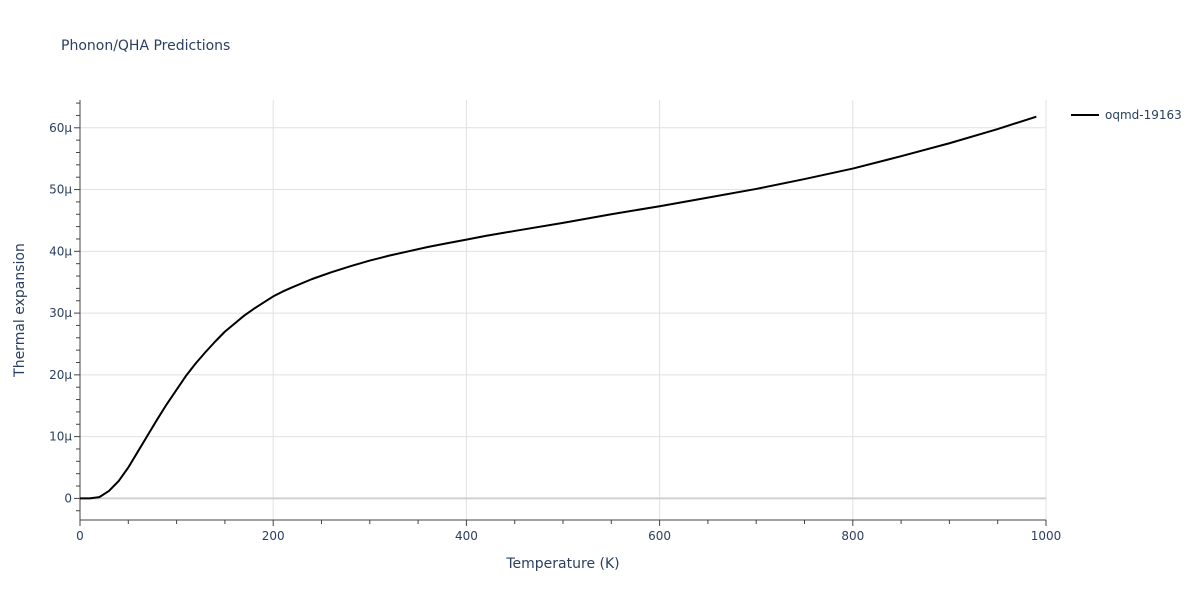  Describe the element at coordinates (1046, 536) in the screenshot. I see `x-tick-label: 1000` at that location.